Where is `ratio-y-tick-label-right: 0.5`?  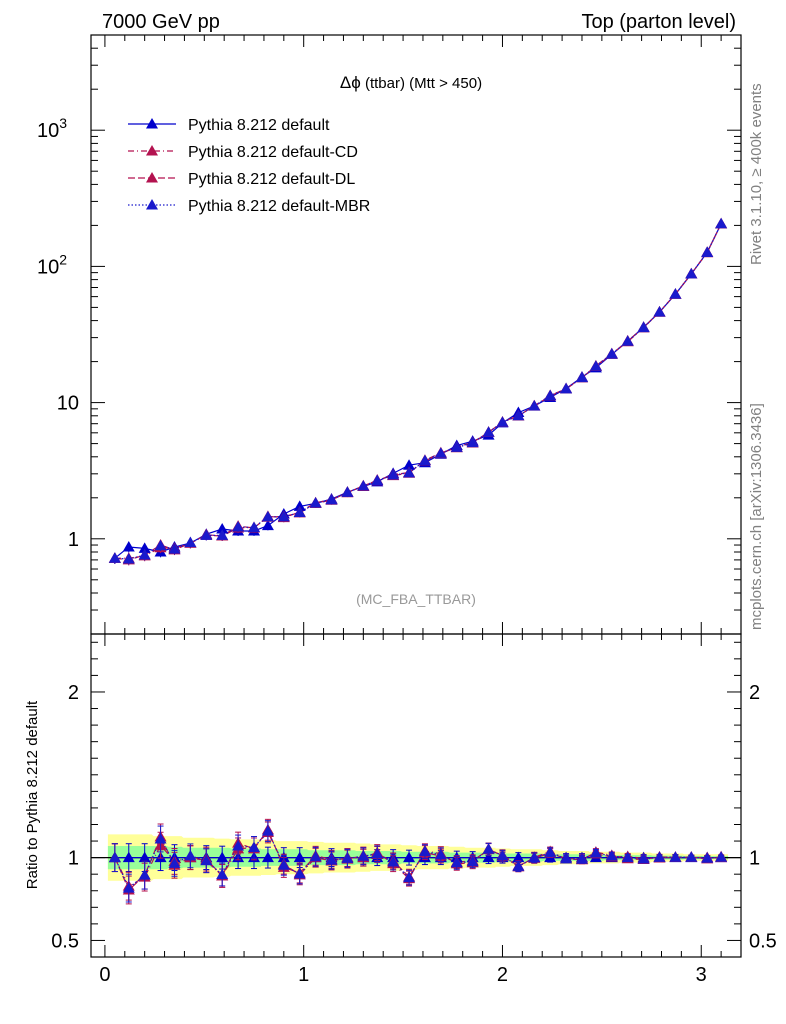
ratio-y-tick-label-right: 0.5 is located at coordinates (763, 941).